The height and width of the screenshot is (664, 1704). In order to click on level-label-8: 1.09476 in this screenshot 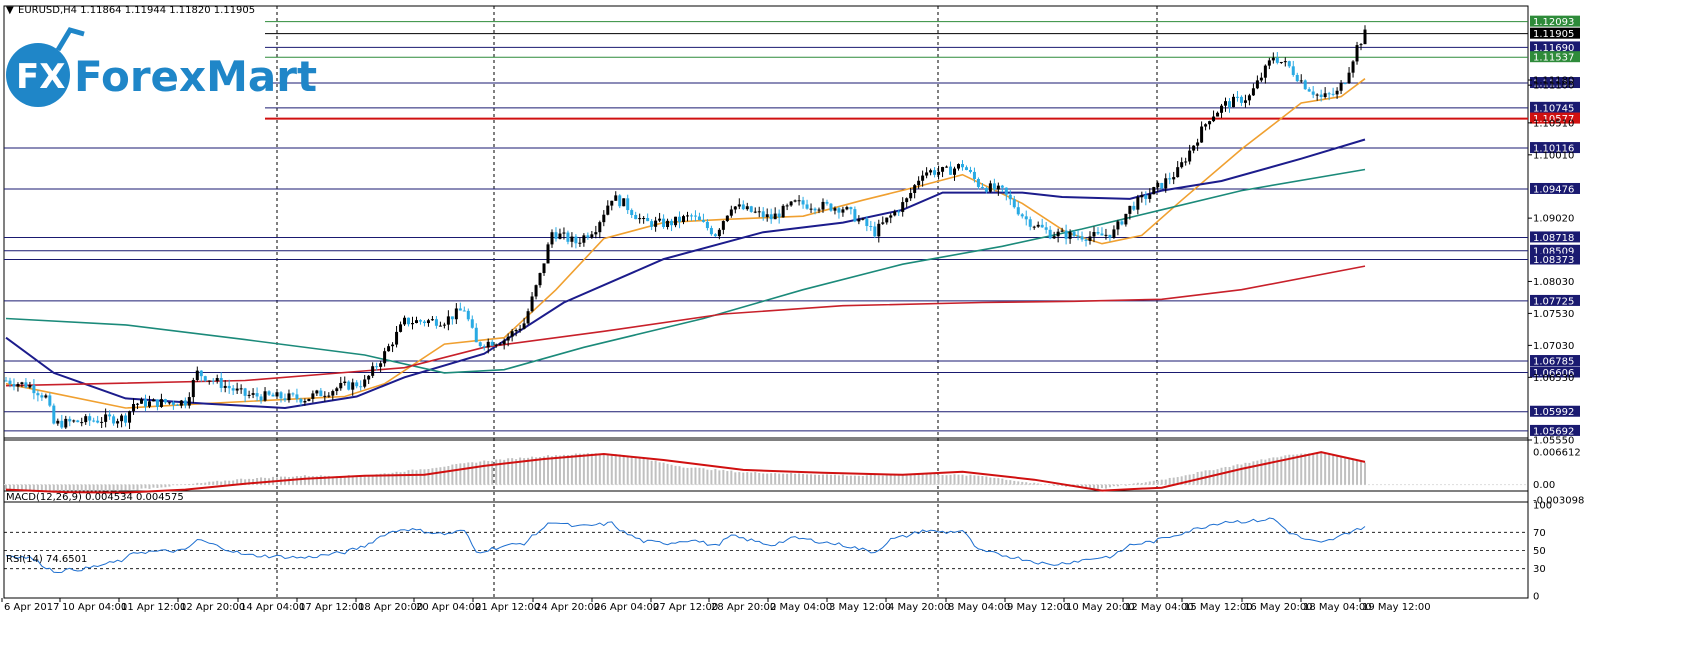, I will do `click(1553, 189)`.